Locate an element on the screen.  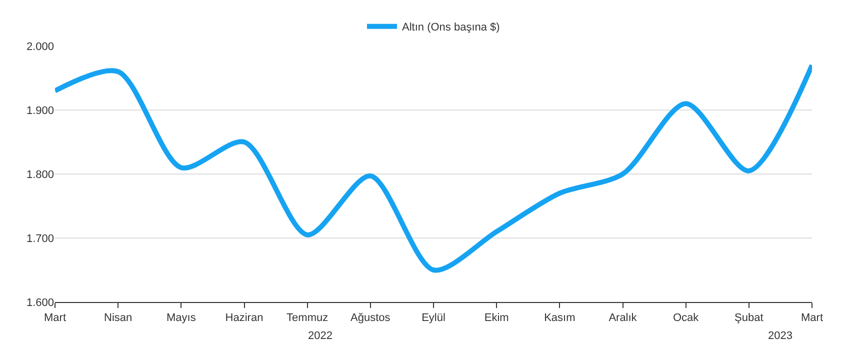
legend-label: Altın (Ons başına $) is located at coordinates (451, 28).